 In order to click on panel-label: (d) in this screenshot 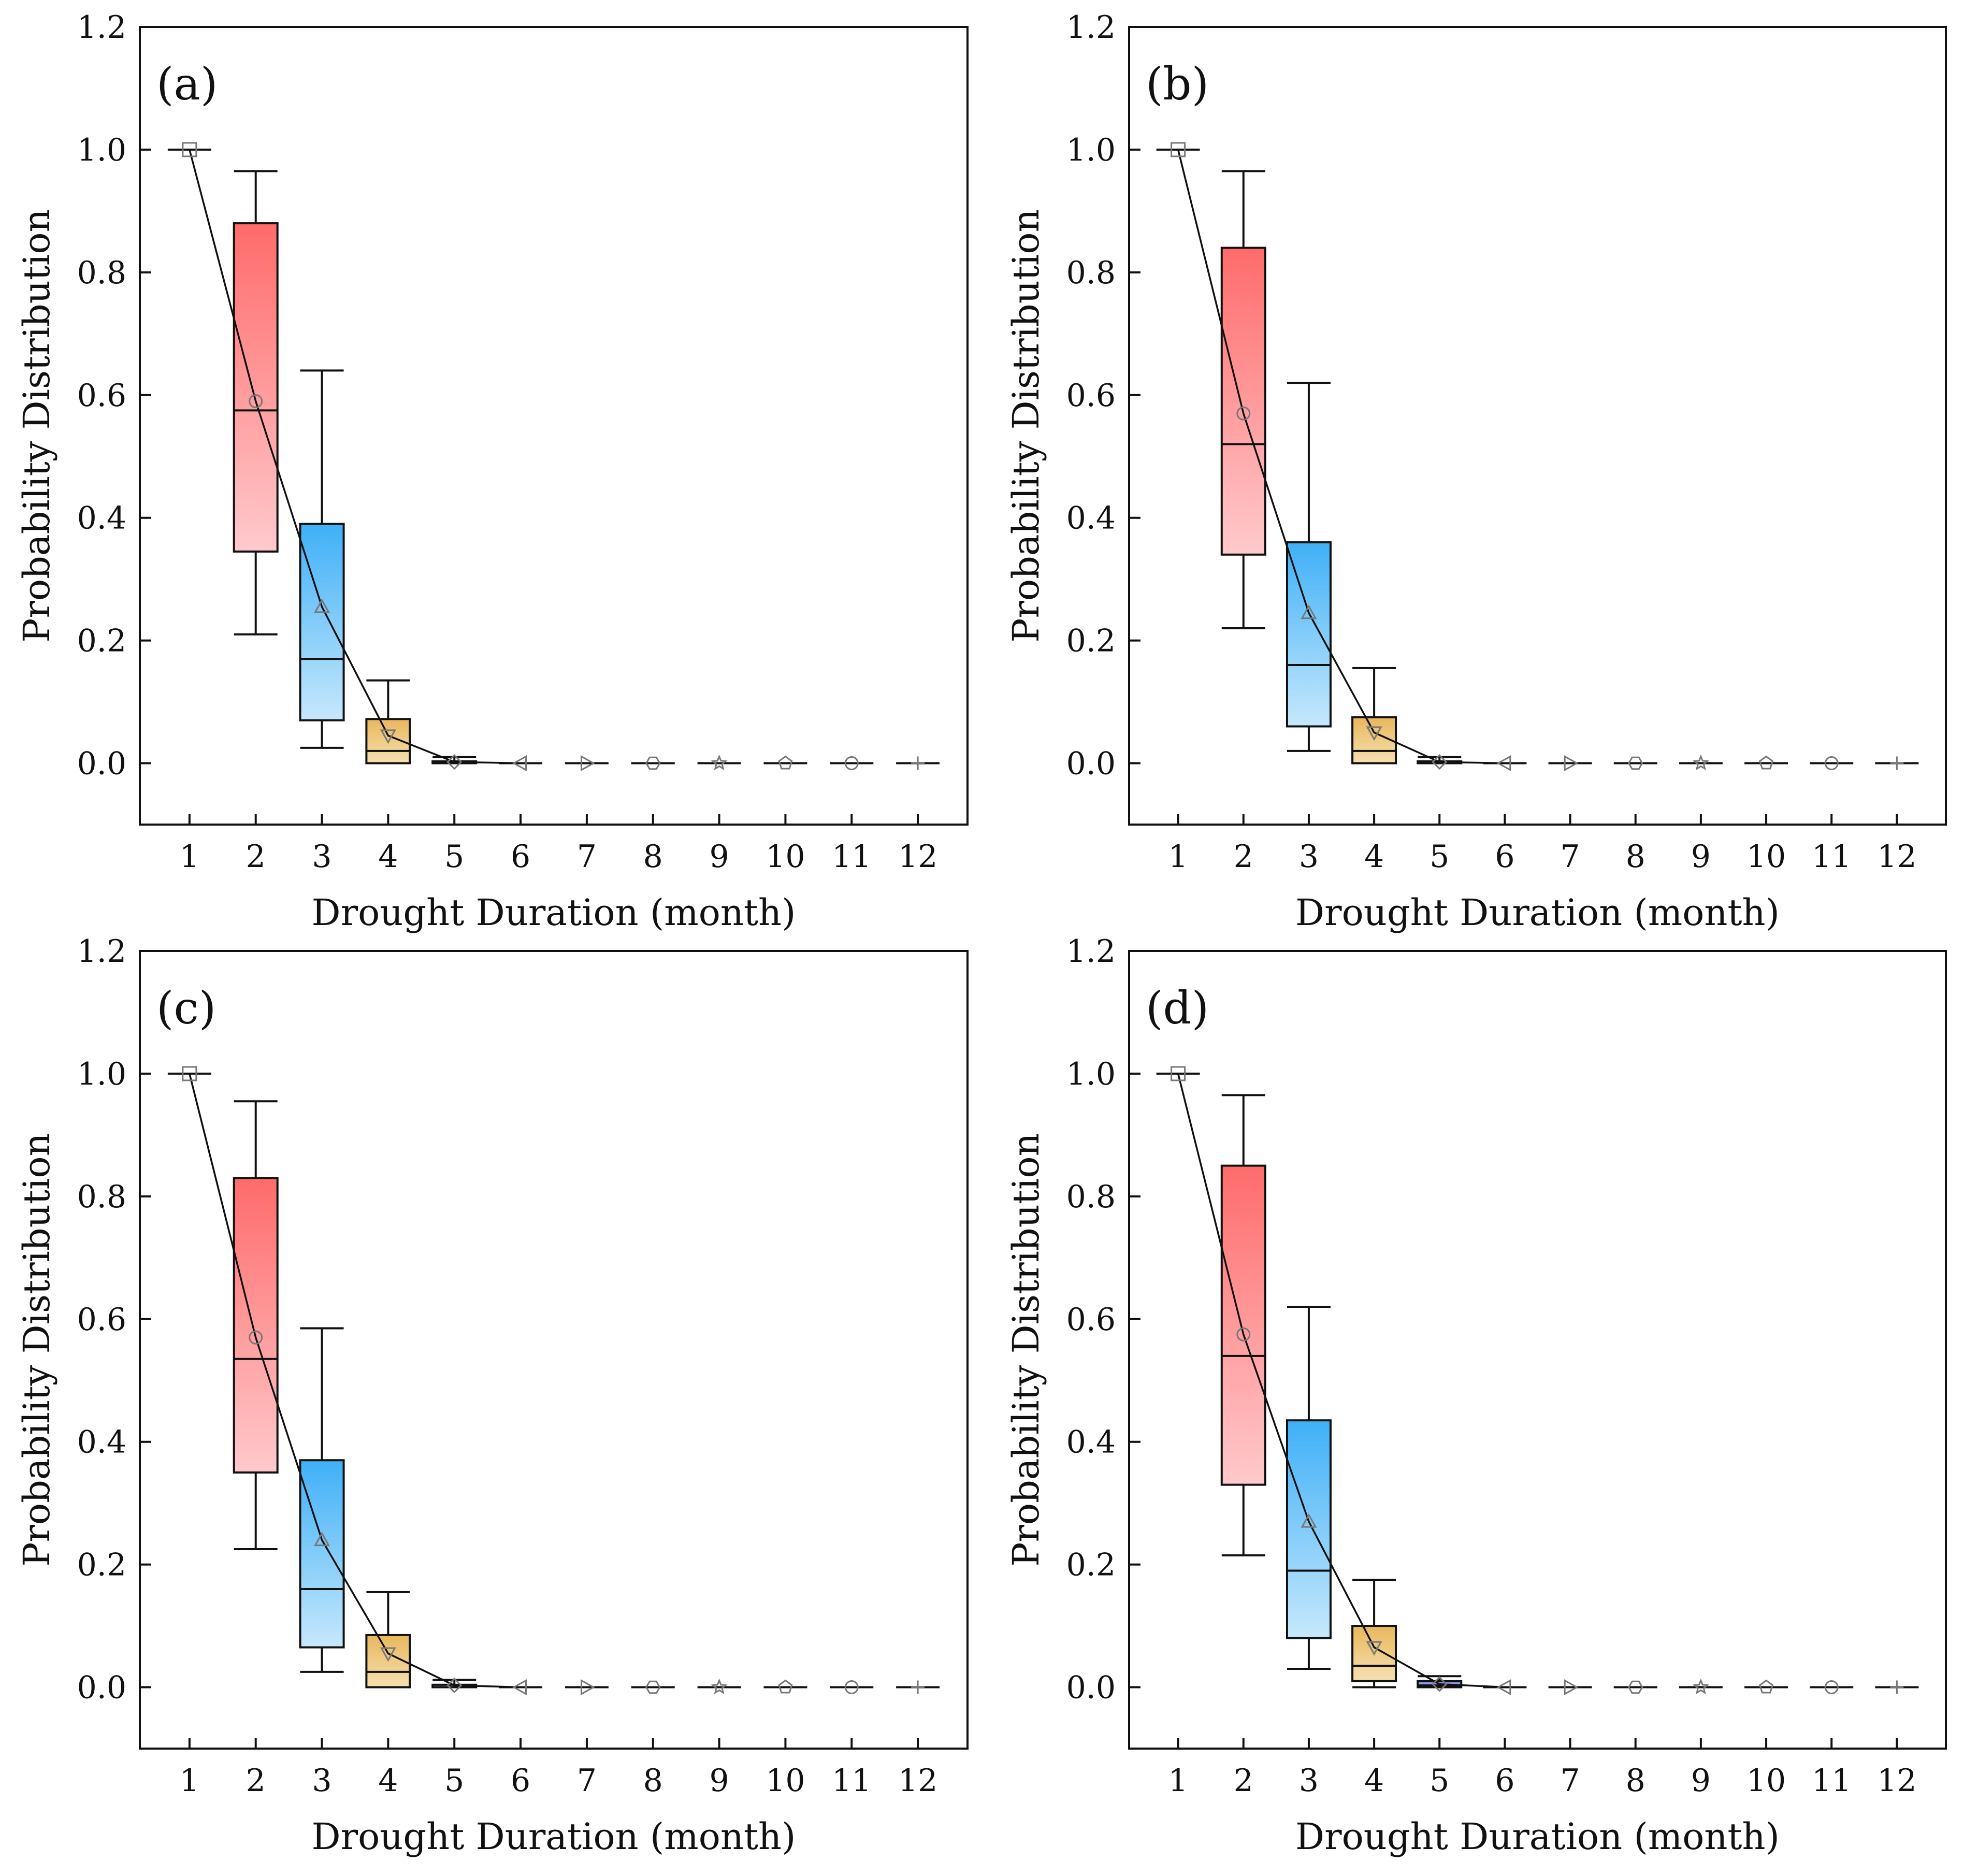, I will do `click(1177, 1009)`.